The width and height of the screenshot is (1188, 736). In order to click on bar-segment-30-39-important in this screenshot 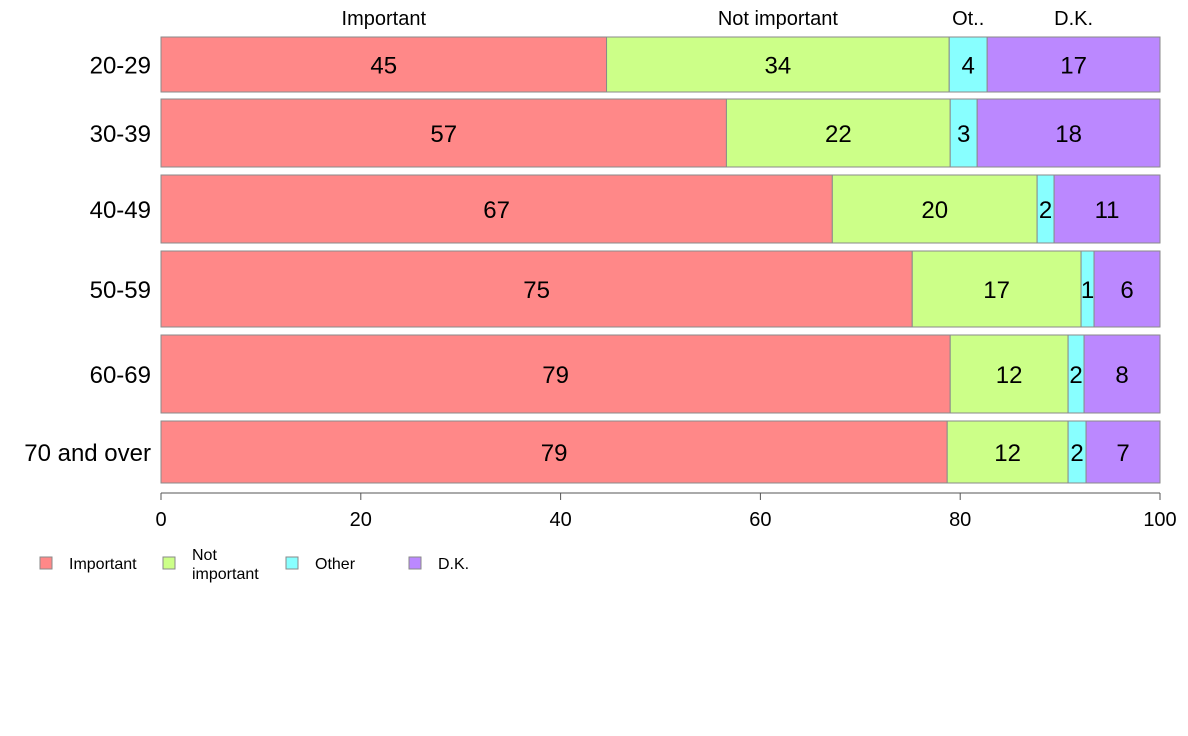, I will do `click(443, 133)`.